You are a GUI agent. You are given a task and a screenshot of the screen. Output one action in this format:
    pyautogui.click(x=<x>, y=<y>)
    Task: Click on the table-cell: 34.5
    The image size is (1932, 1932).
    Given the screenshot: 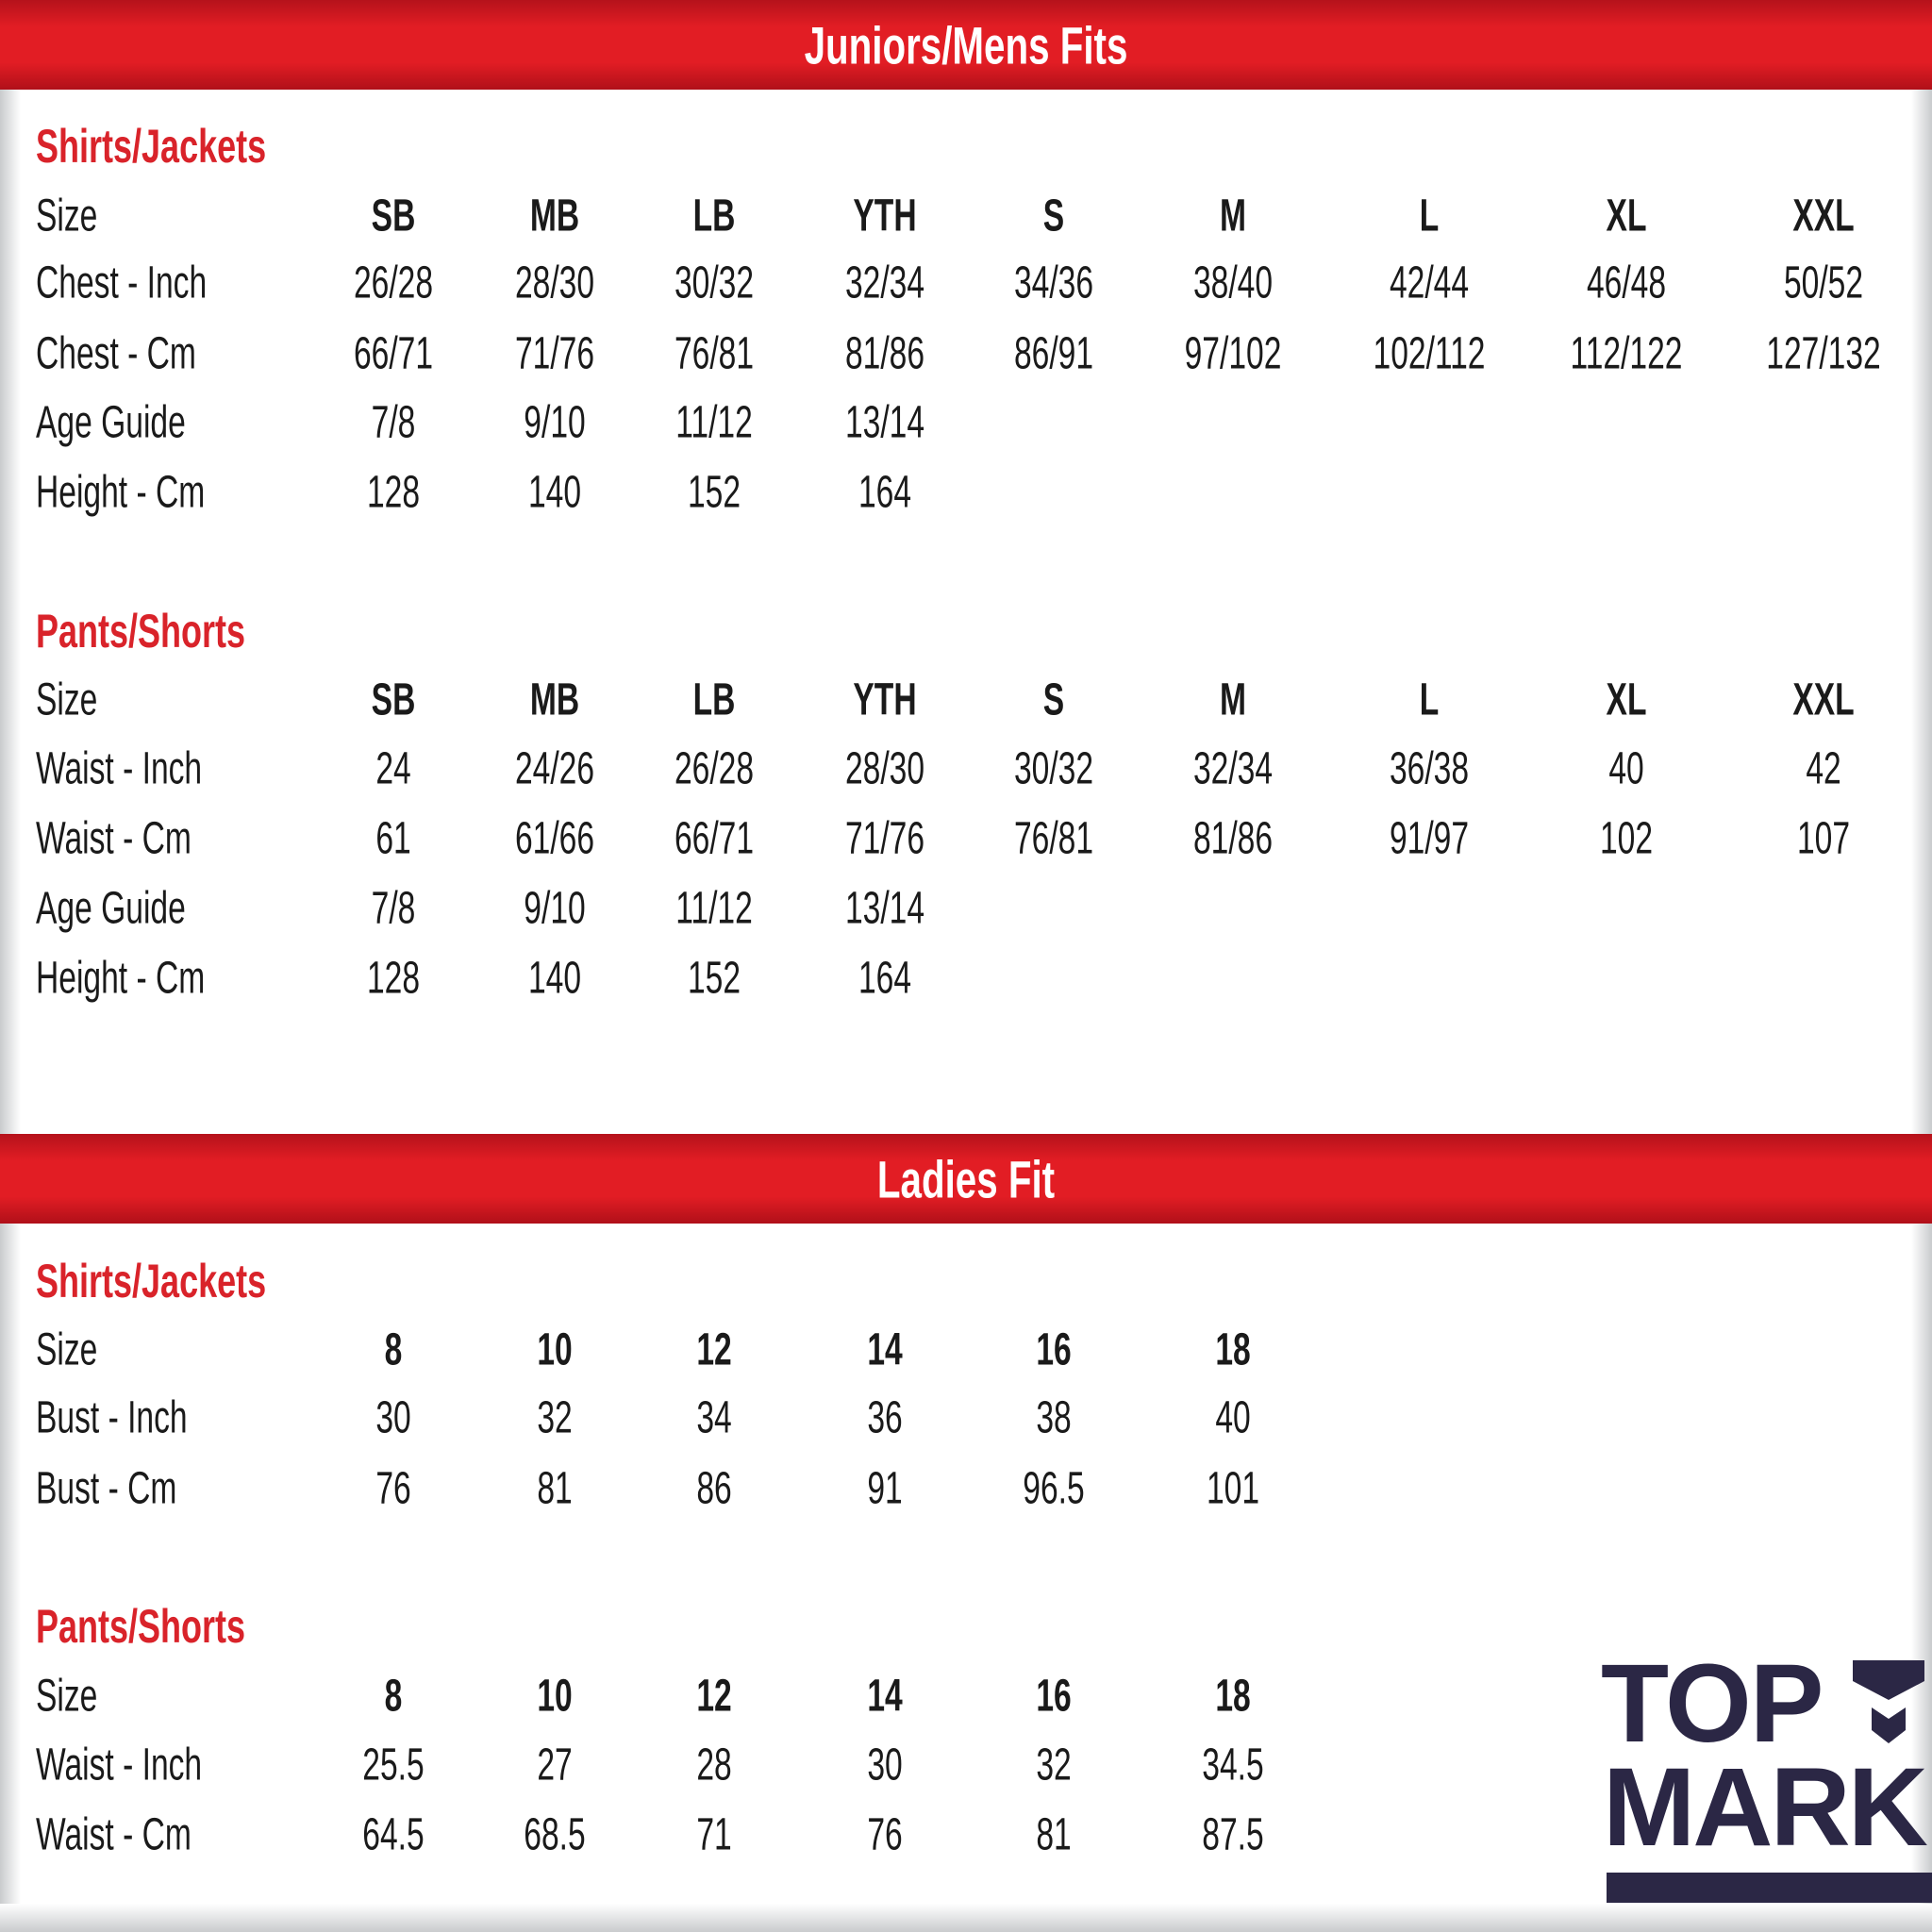 What is the action you would take?
    pyautogui.click(x=1233, y=1765)
    